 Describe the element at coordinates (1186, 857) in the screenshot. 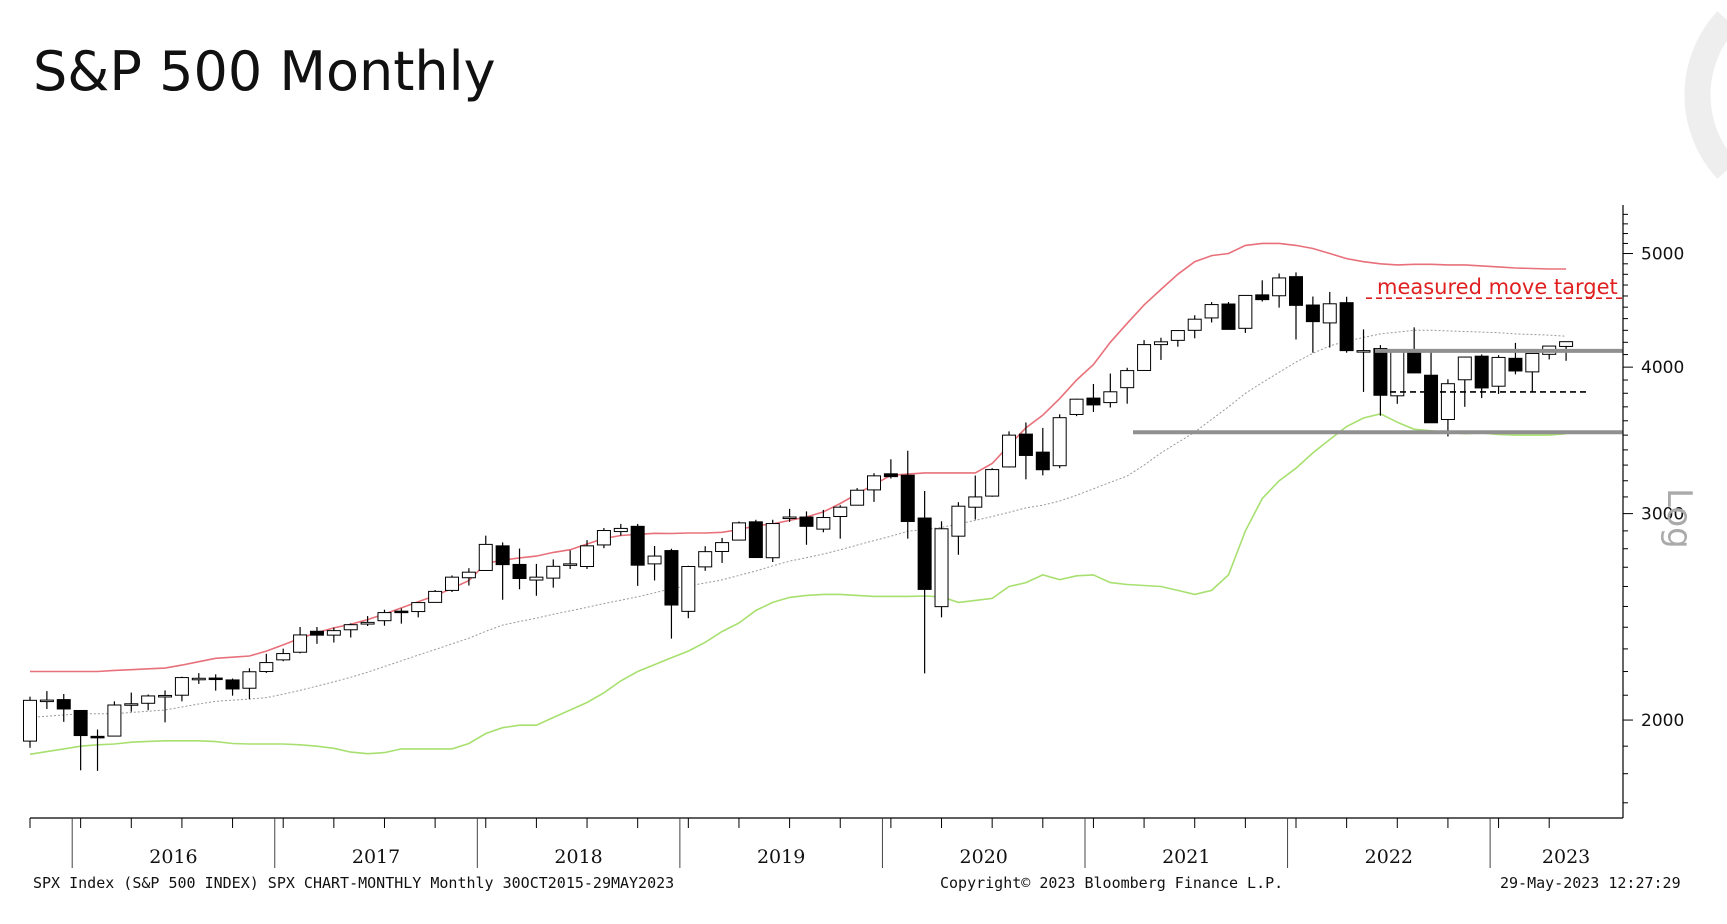

I see `year-label: 2021` at that location.